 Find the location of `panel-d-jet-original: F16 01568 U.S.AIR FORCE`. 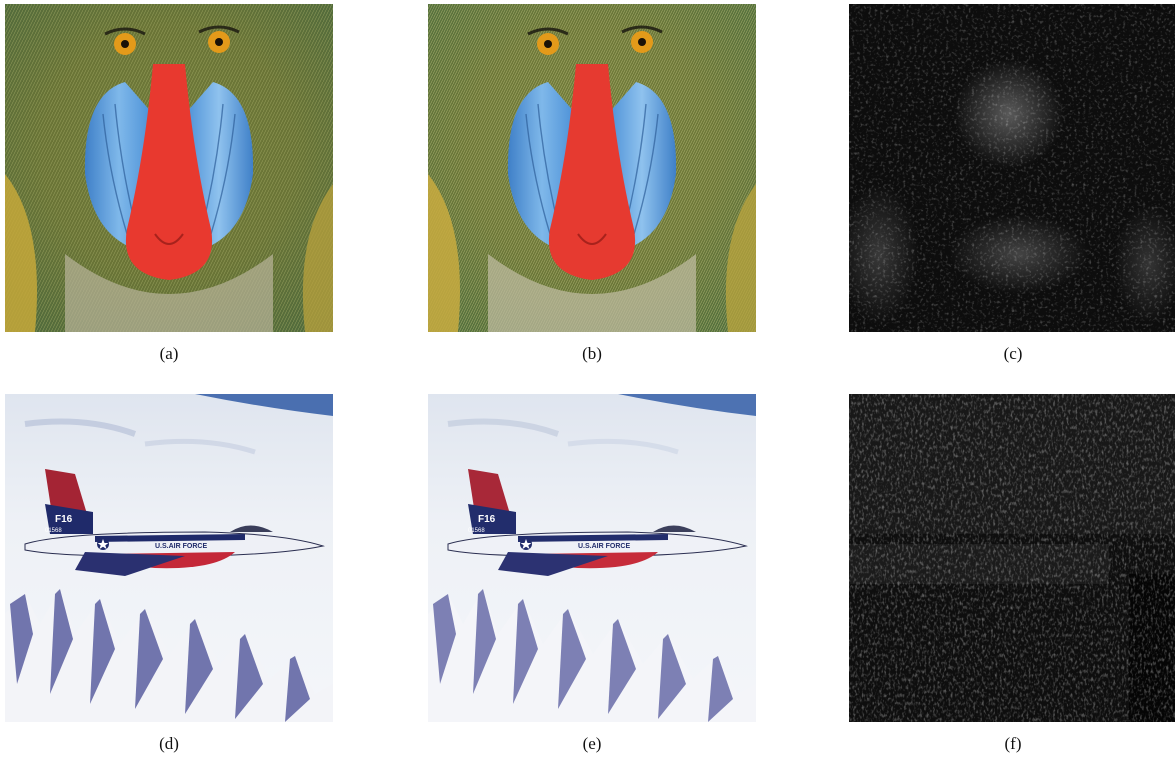

panel-d-jet-original: F16 01568 U.S.AIR FORCE is located at coordinates (169, 558).